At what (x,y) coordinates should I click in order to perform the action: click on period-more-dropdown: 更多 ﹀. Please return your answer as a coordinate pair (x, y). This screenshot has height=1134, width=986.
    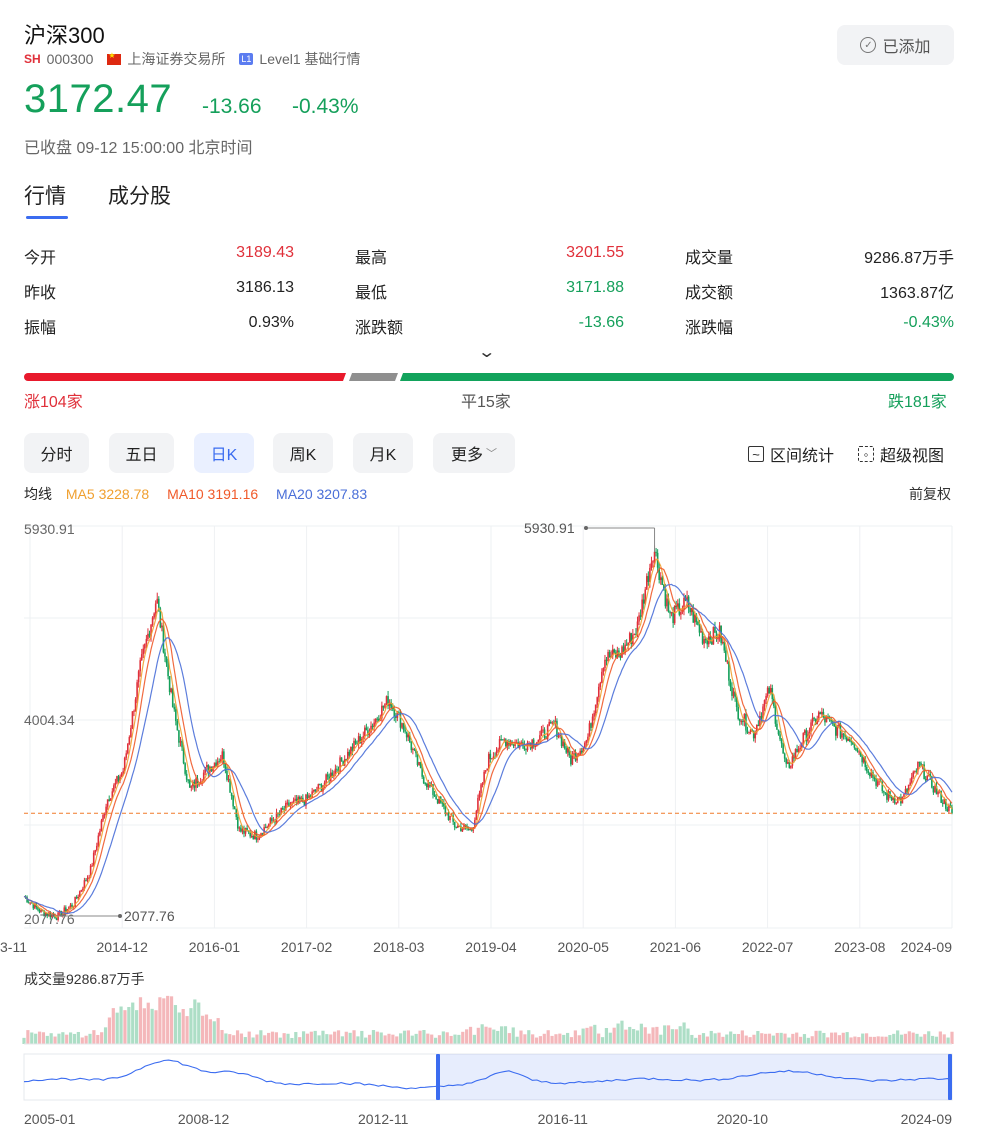
    Looking at the image, I should click on (474, 453).